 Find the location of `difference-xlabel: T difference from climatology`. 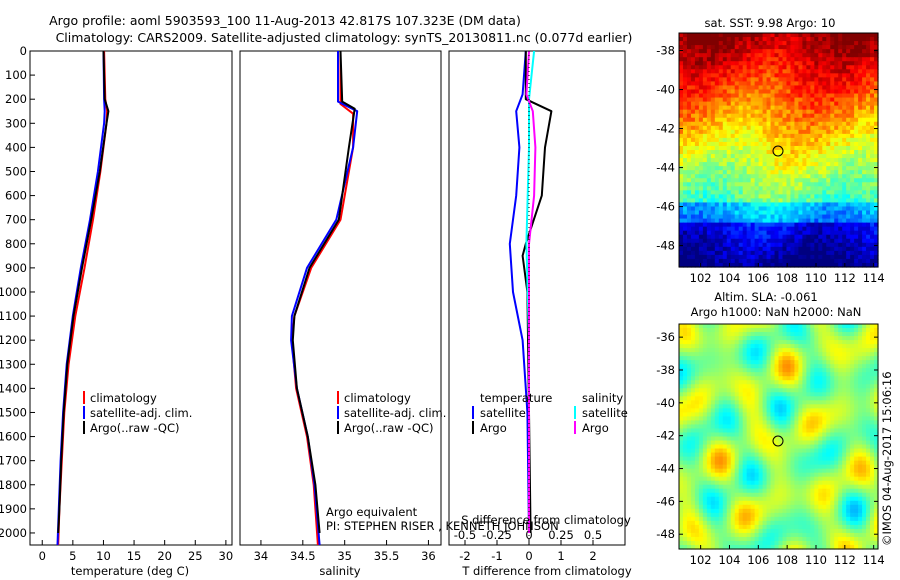

difference-xlabel: T difference from climatology is located at coordinates (546, 571).